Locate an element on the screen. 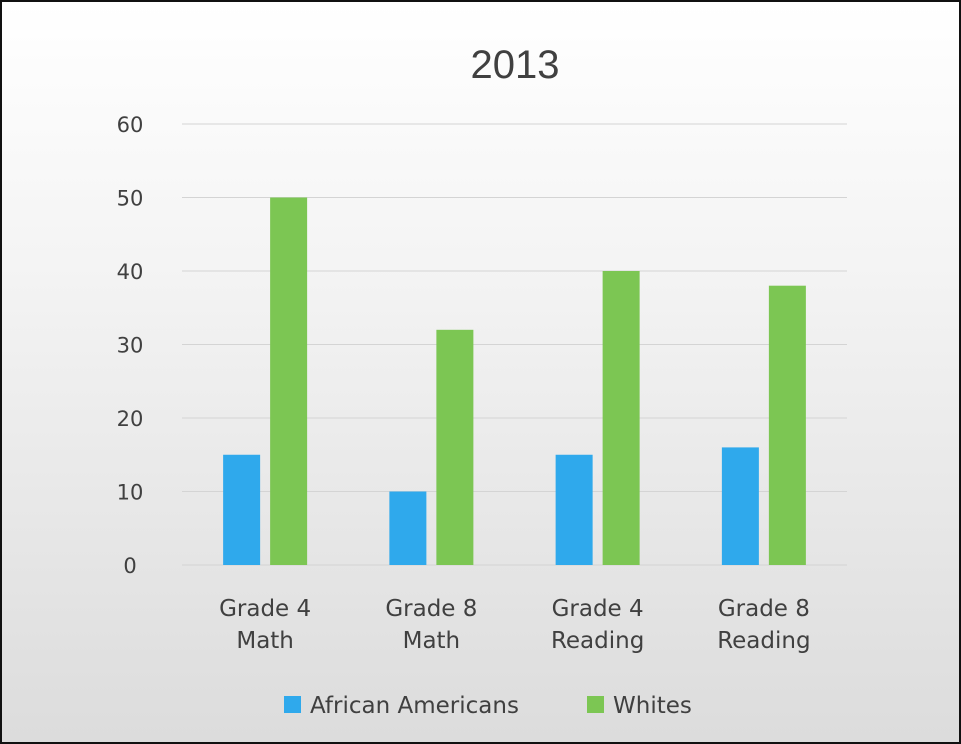 The height and width of the screenshot is (744, 961). y-tick-label: 20 is located at coordinates (130, 419).